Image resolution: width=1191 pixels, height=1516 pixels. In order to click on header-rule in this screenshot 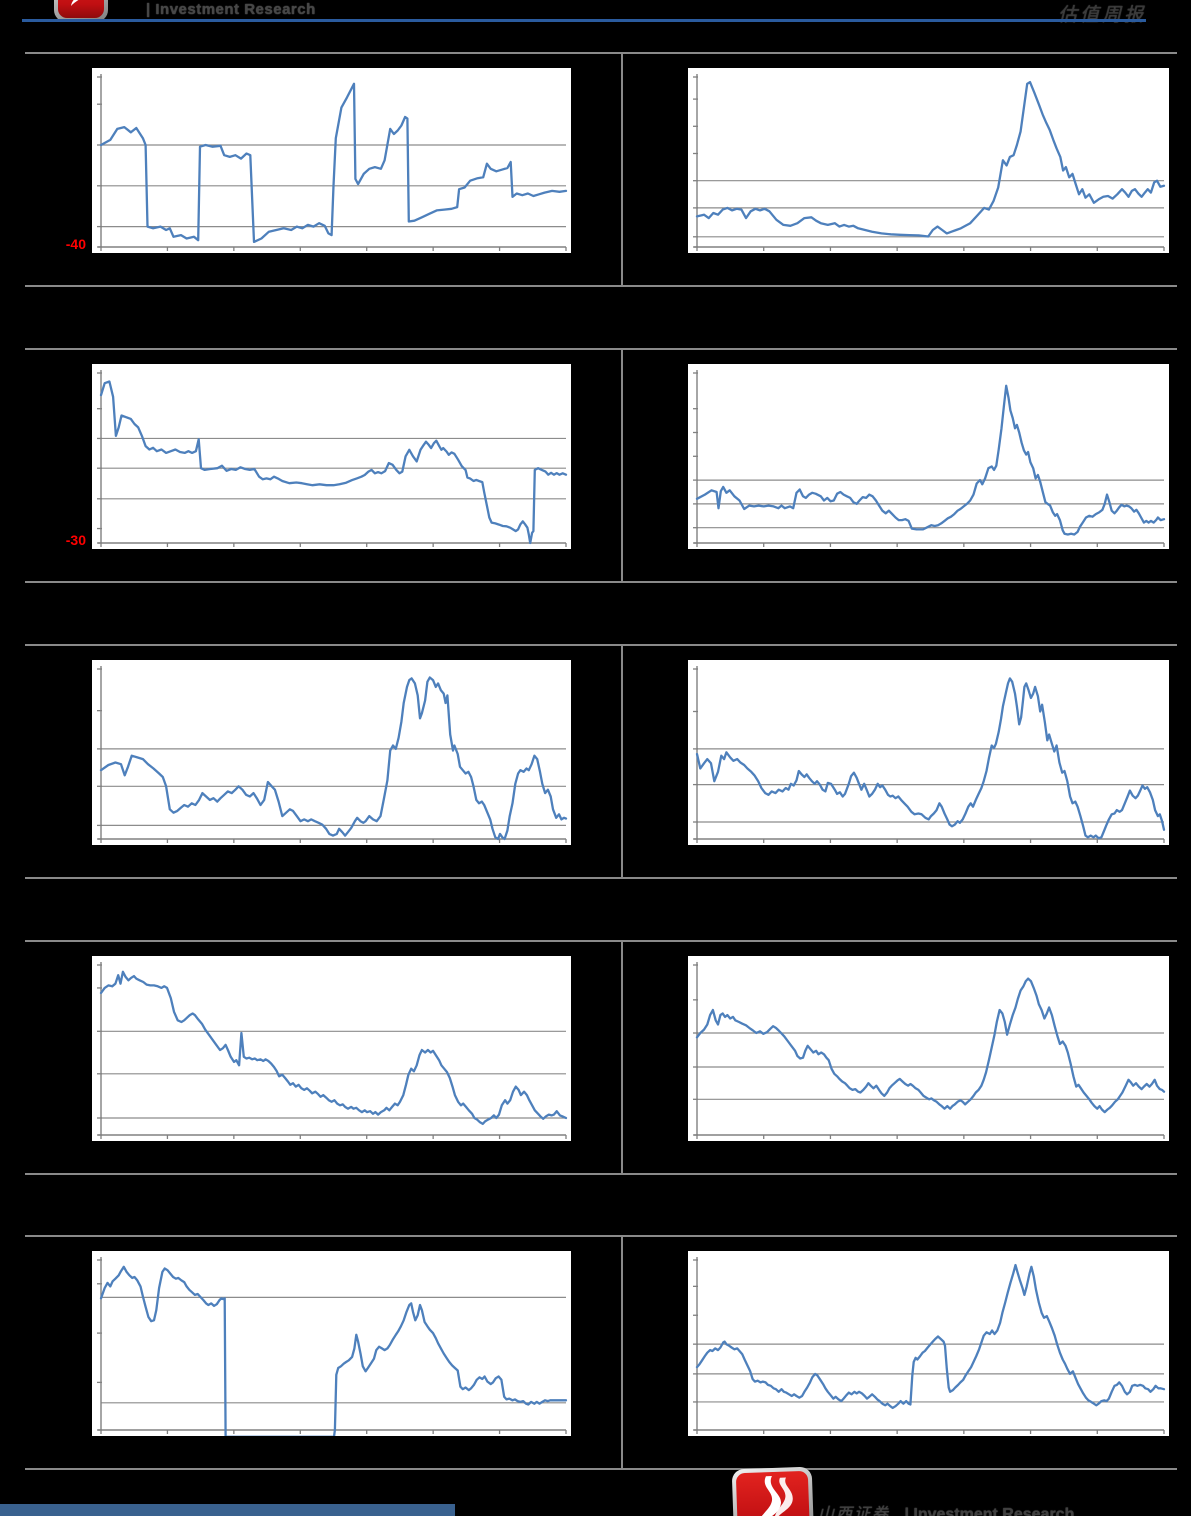, I will do `click(584, 20)`.